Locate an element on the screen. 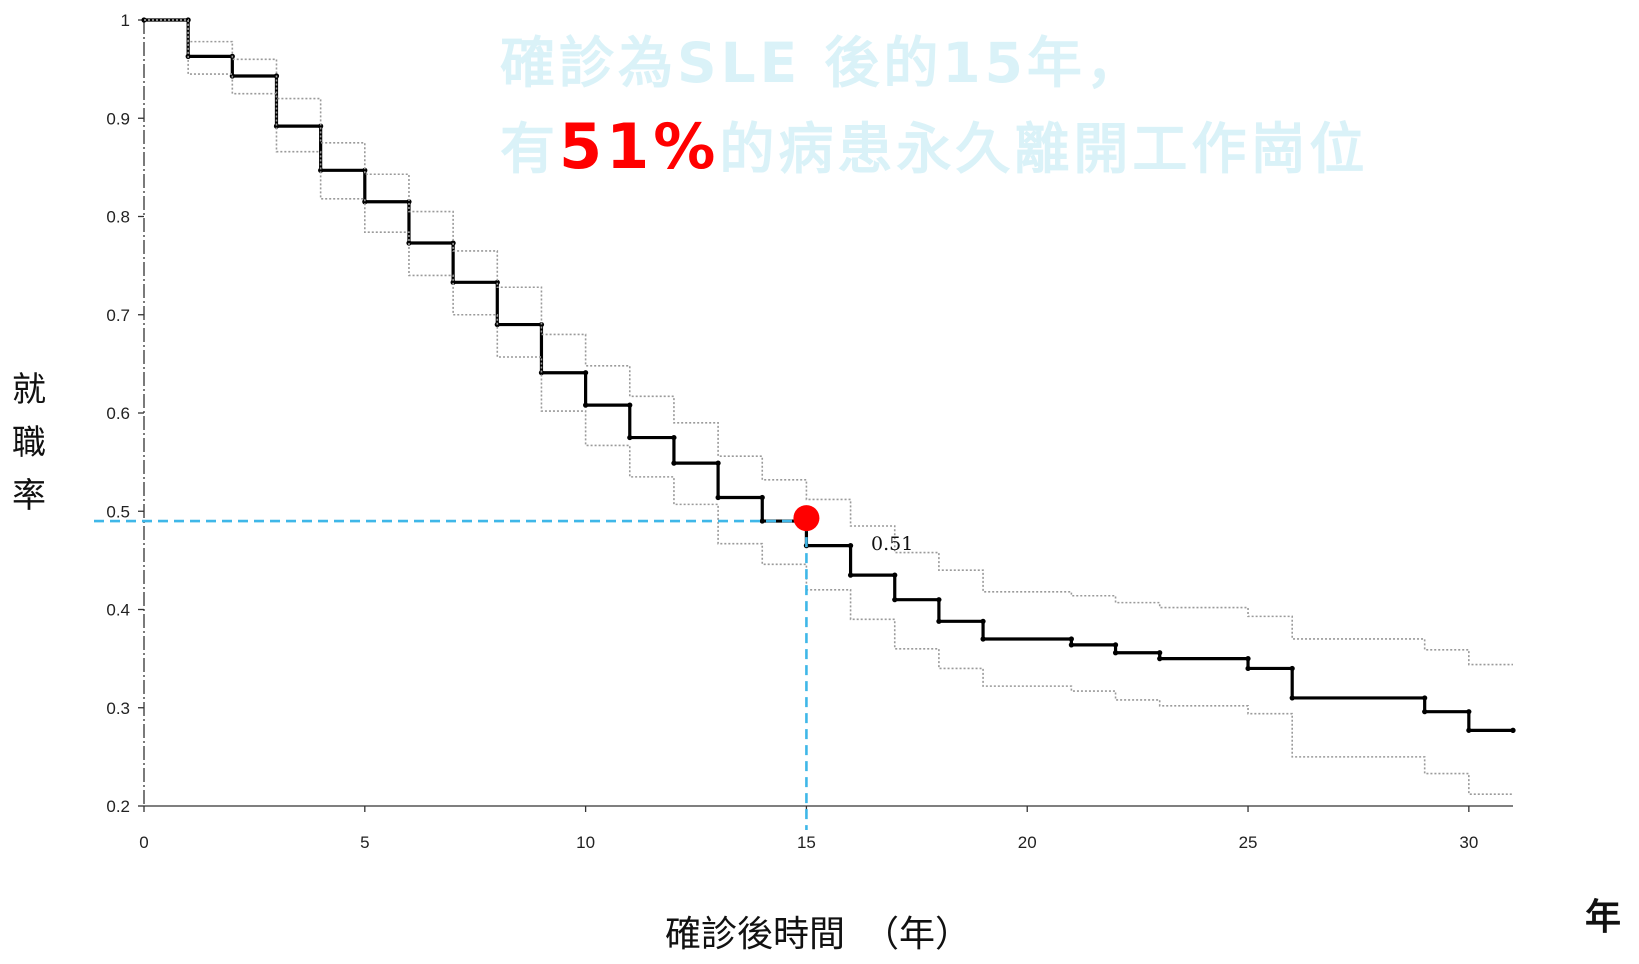 This screenshot has height=964, width=1639. x-tick-label: 0 is located at coordinates (143, 842).